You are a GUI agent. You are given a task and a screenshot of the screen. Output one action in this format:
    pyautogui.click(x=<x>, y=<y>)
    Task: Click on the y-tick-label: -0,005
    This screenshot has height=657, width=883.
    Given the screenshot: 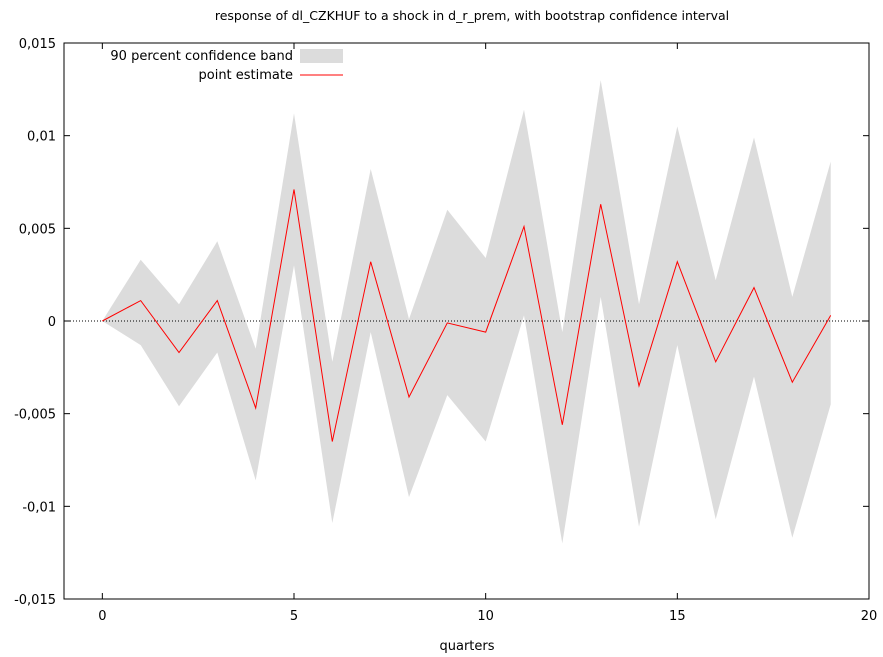 What is the action you would take?
    pyautogui.click(x=35, y=415)
    